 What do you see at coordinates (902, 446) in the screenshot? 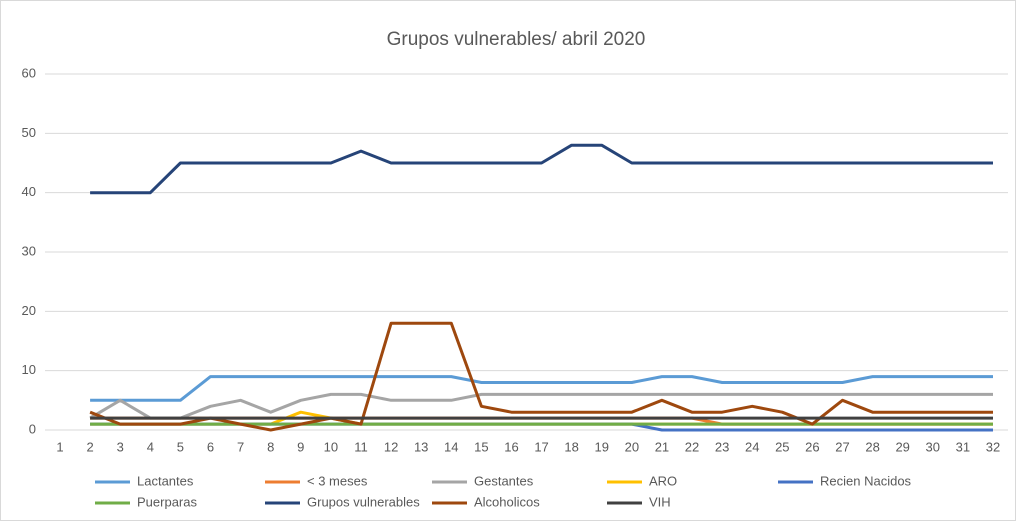
I see `x-tick-label: 29` at bounding box center [902, 446].